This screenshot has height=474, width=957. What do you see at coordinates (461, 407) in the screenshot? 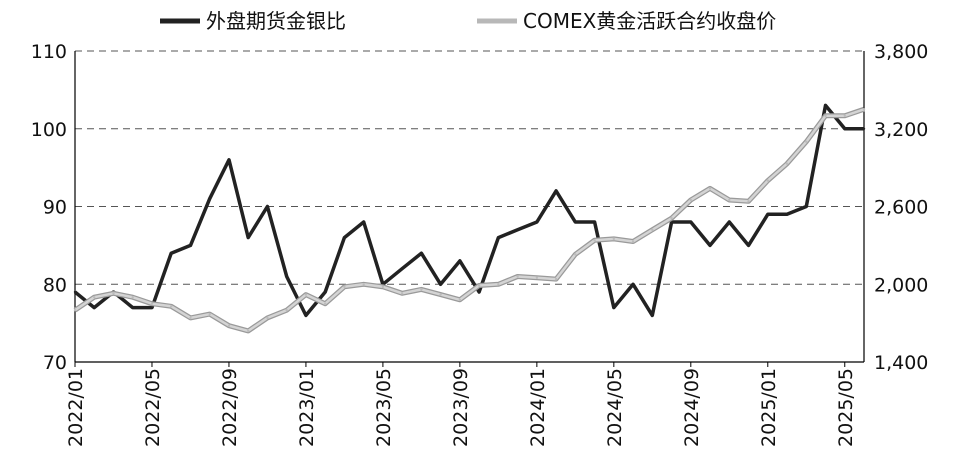
I see `x-tick-label: 2023/09` at bounding box center [461, 407].